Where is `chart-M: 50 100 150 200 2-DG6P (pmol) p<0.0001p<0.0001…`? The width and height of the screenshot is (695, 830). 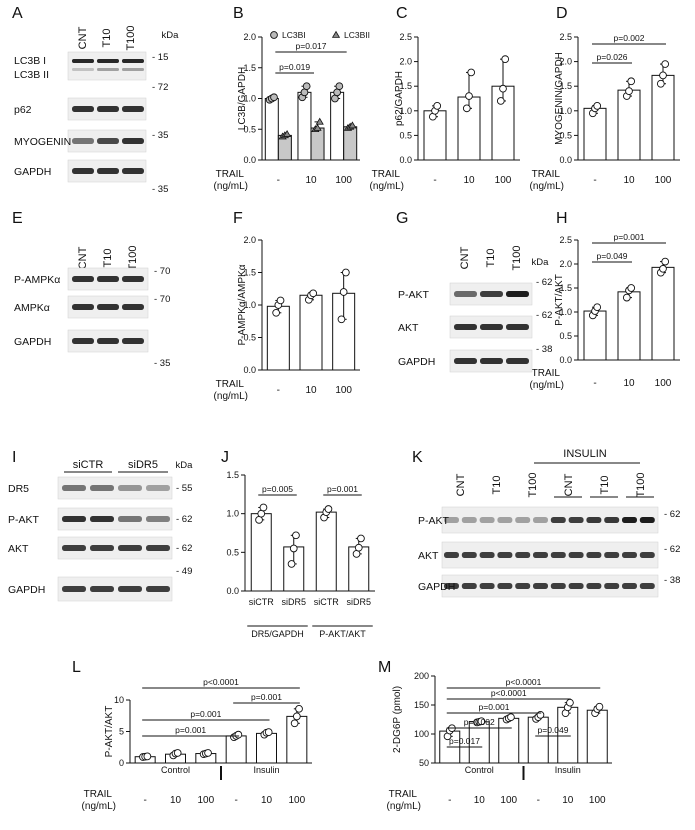 chart-M: 50 100 150 200 2-DG6P (pmol) p<0.0001p<0.0001… is located at coordinates (499, 741).